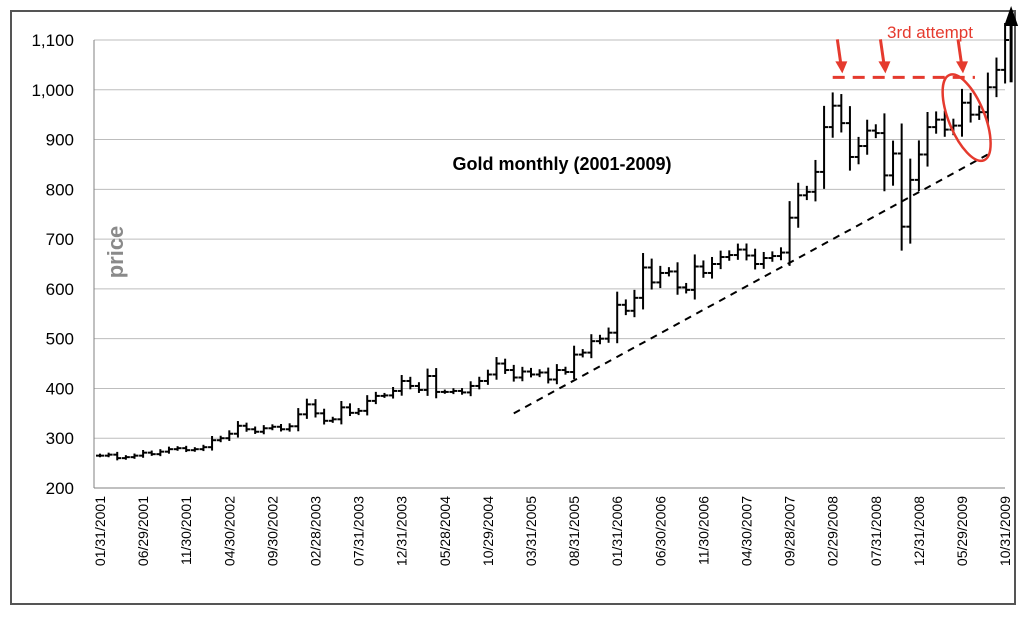 The height and width of the screenshot is (617, 1024). What do you see at coordinates (531, 531) in the screenshot?
I see `x-tick-label: 03/31/2005` at bounding box center [531, 531].